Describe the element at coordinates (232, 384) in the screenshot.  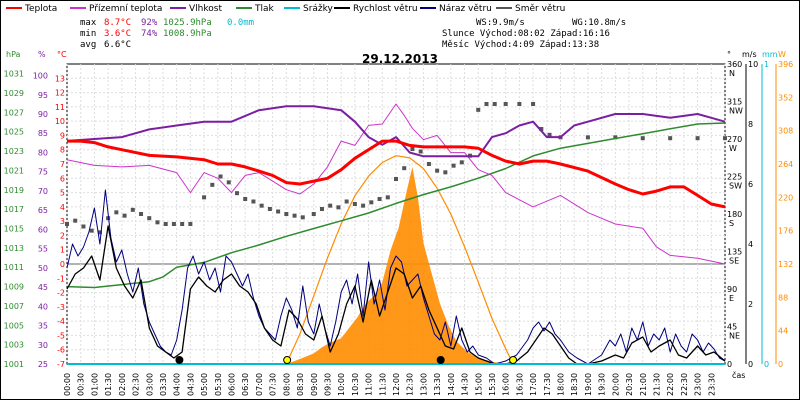
I see `tick-time: 06:00` at that location.